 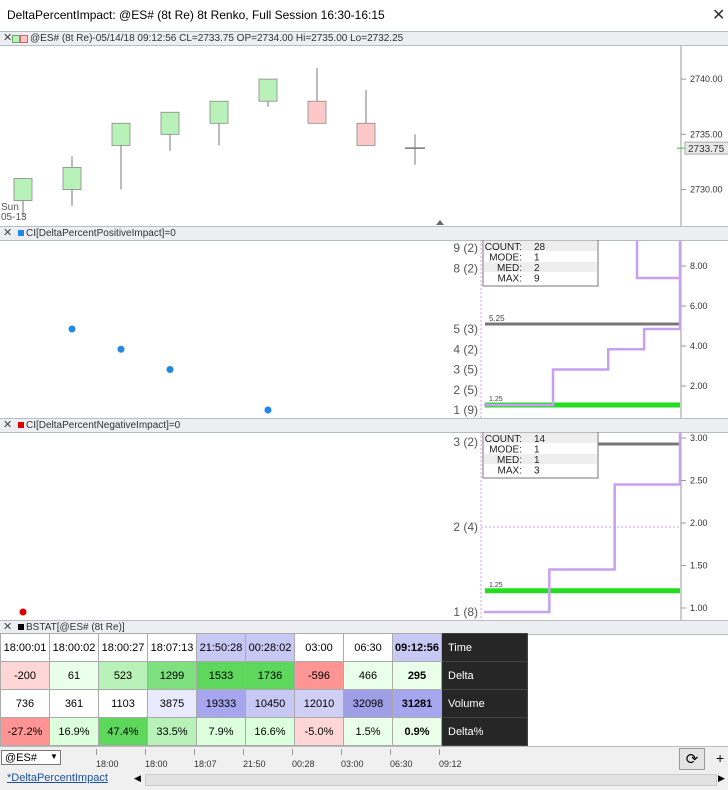 What do you see at coordinates (484, 703) in the screenshot?
I see `table-cell: Volume` at bounding box center [484, 703].